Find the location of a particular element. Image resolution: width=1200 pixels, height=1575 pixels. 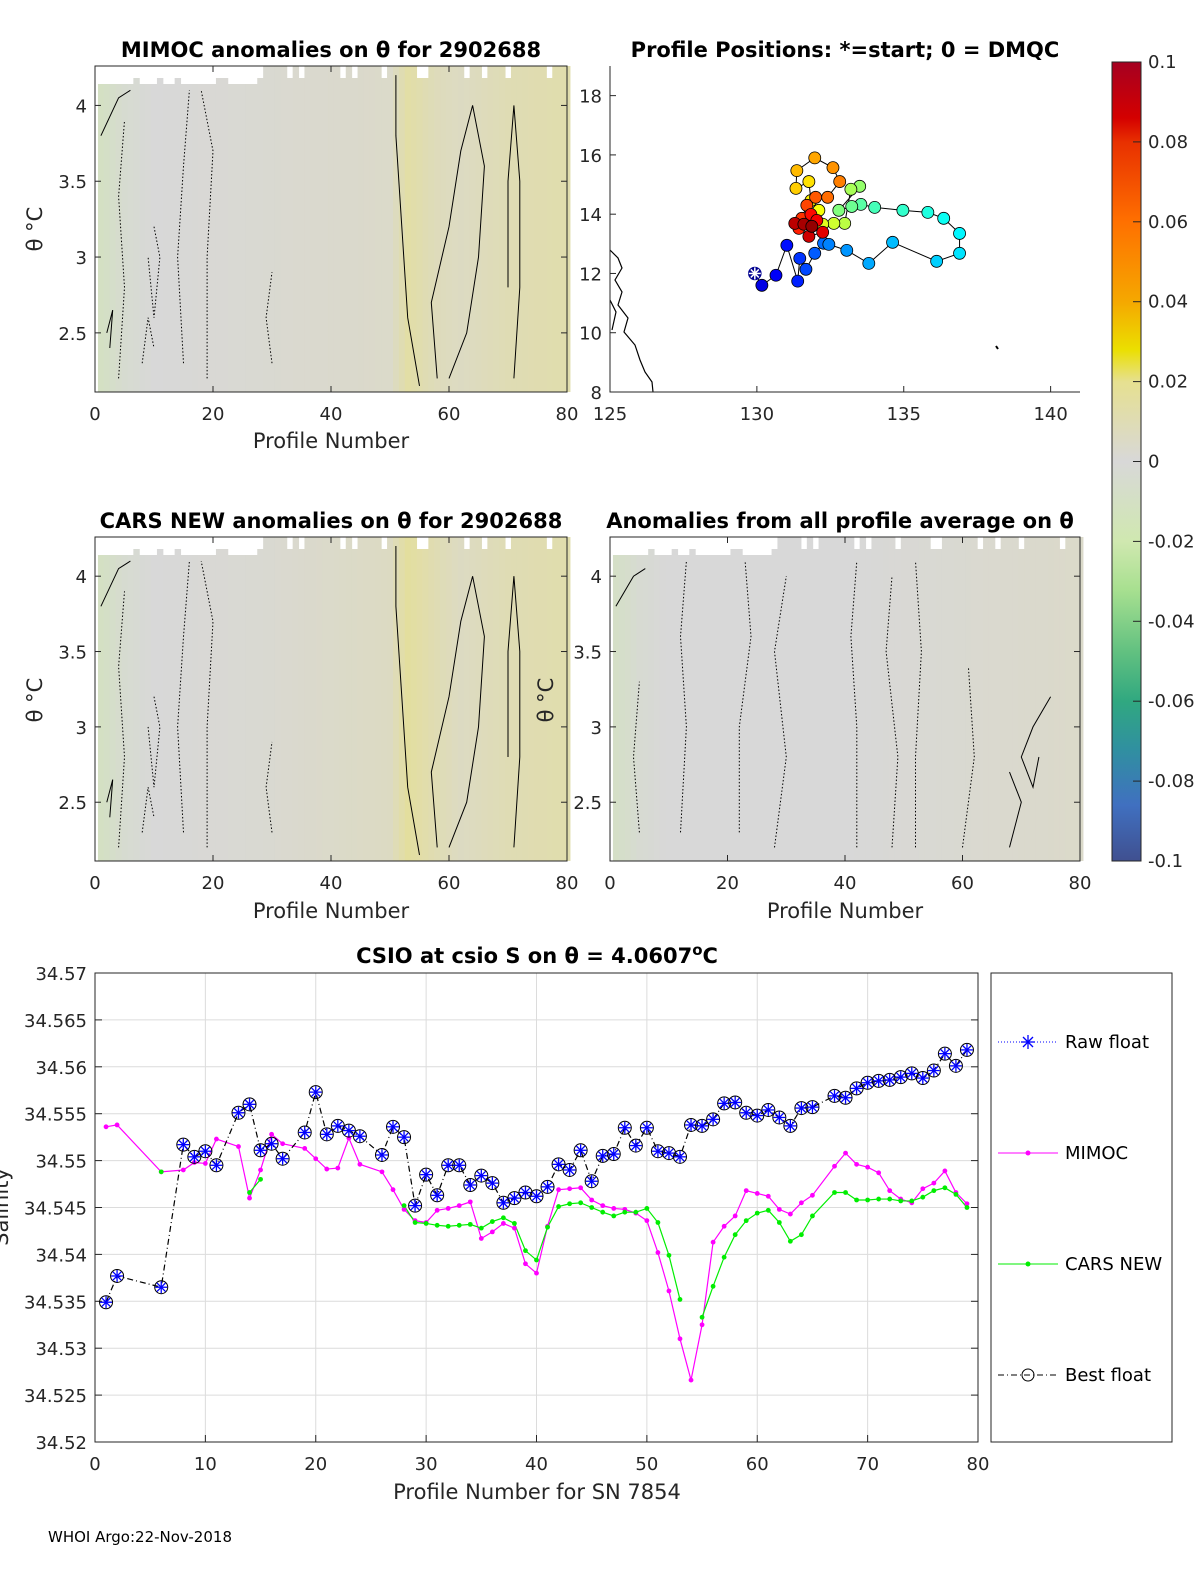

y-tick-label: 2.5 is located at coordinates (72, 803).